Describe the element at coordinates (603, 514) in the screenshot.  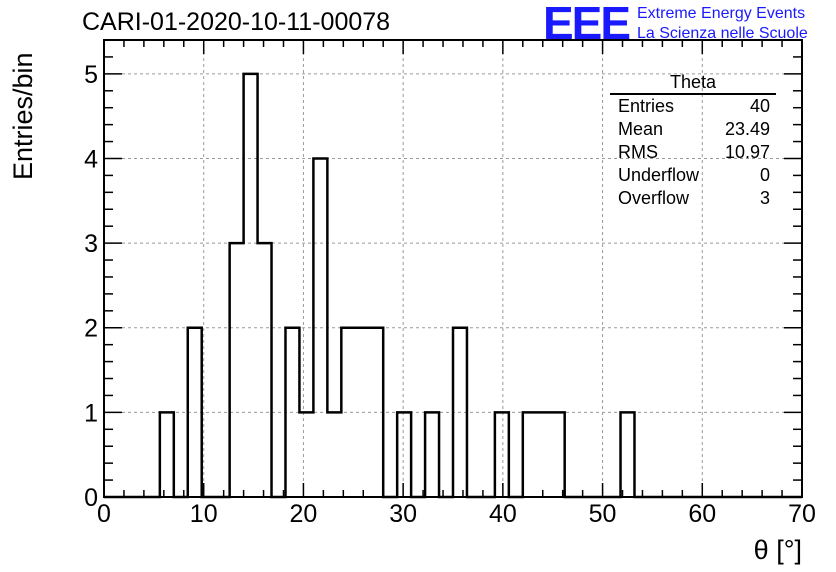
I see `x-tick-label: 50` at that location.